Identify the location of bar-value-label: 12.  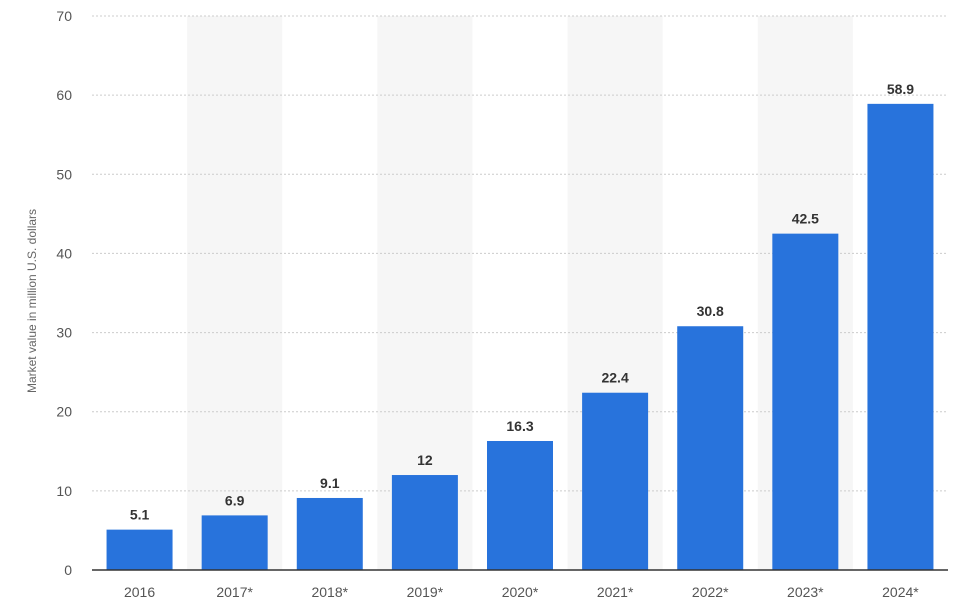
(425, 460).